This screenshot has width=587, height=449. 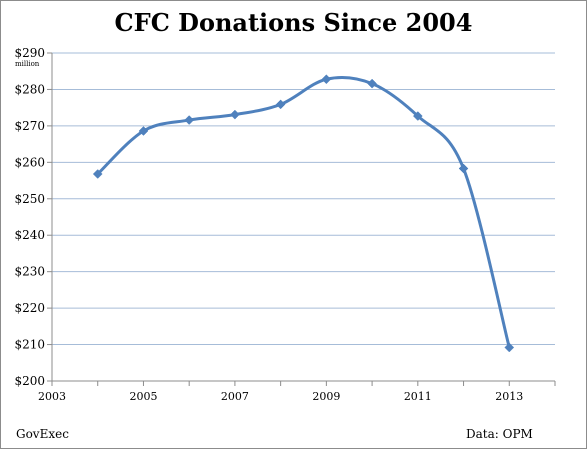 What do you see at coordinates (29, 217) in the screenshot?
I see `y-axis-ticks: $200 $210 $220 $230 $240 $250 $260 $270 $280 $290` at bounding box center [29, 217].